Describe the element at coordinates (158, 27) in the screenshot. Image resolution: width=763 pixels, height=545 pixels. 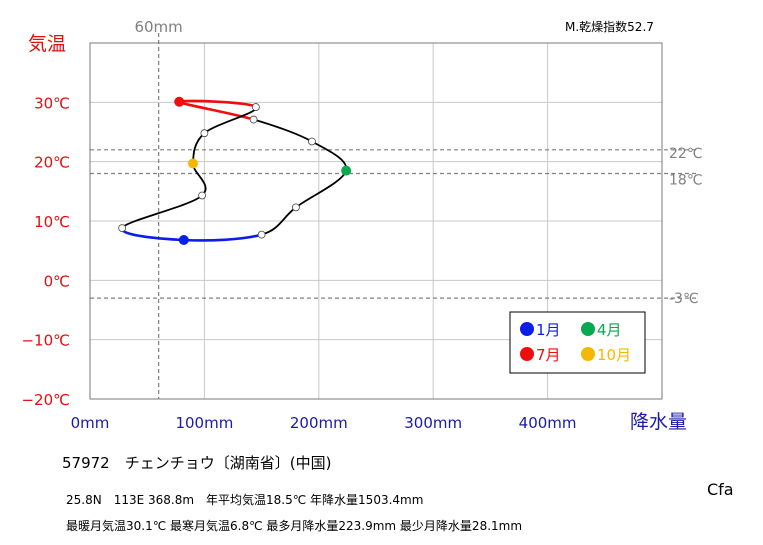
I see `reference-label-precipitation: 60mm` at that location.